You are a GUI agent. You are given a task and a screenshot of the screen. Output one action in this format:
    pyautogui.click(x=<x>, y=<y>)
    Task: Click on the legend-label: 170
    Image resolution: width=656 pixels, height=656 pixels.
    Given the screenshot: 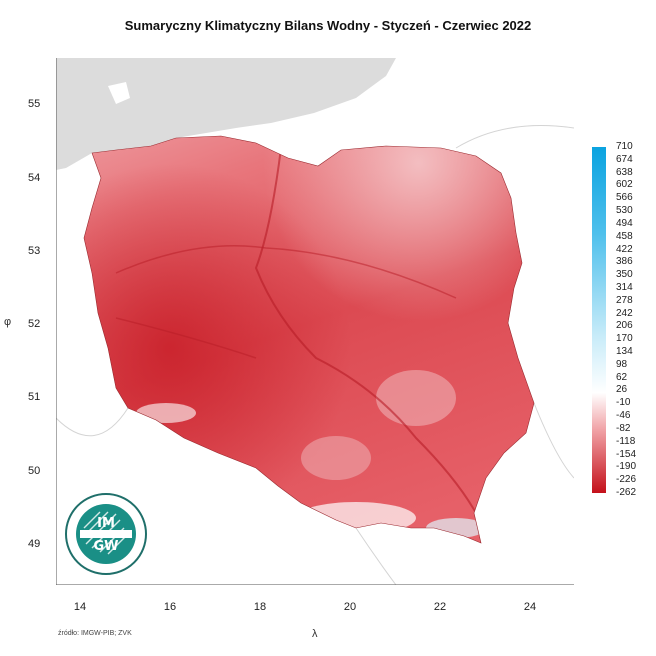 What is the action you would take?
    pyautogui.click(x=624, y=339)
    